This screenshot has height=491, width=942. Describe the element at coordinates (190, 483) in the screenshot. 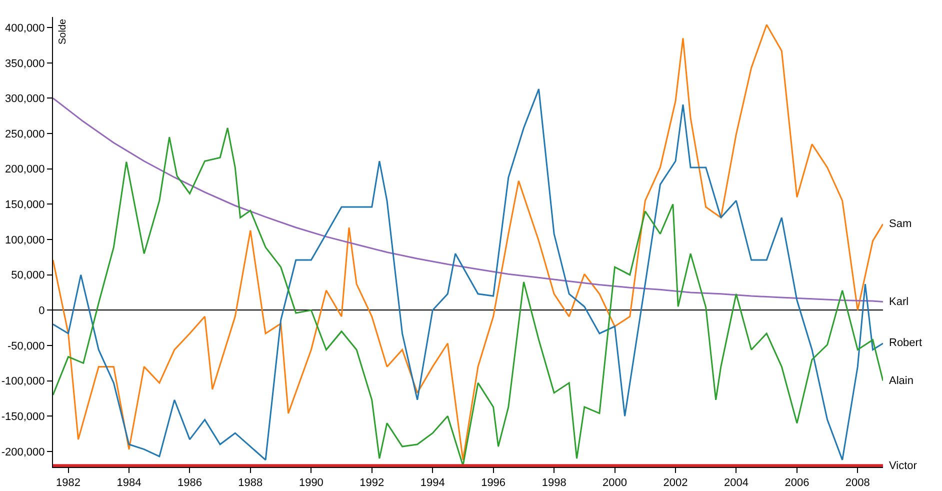

I see `x-tick-label: 1986` at that location.